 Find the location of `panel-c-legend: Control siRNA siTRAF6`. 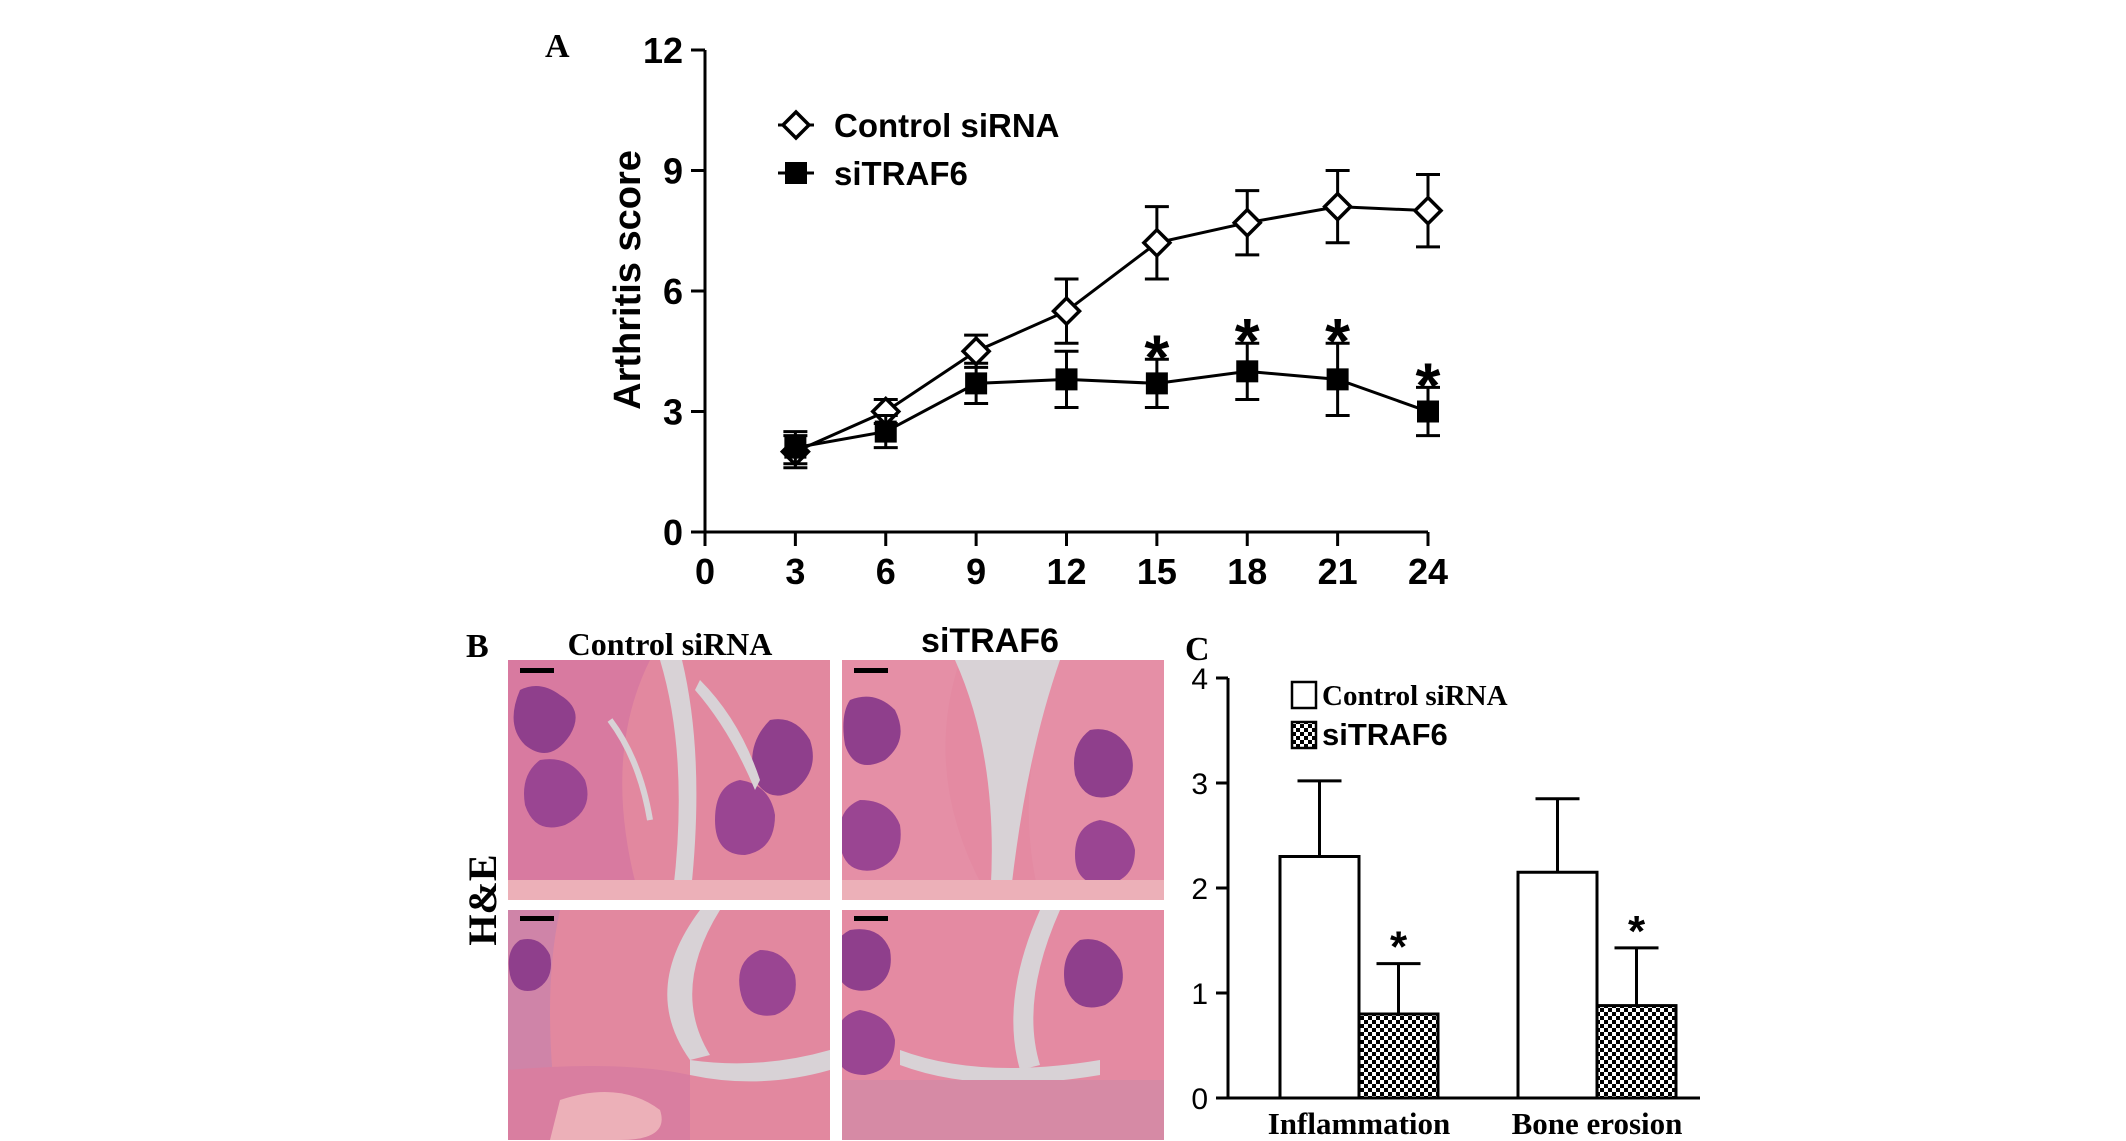

panel-c-legend: Control siRNA siTRAF6 is located at coordinates (1399, 716).